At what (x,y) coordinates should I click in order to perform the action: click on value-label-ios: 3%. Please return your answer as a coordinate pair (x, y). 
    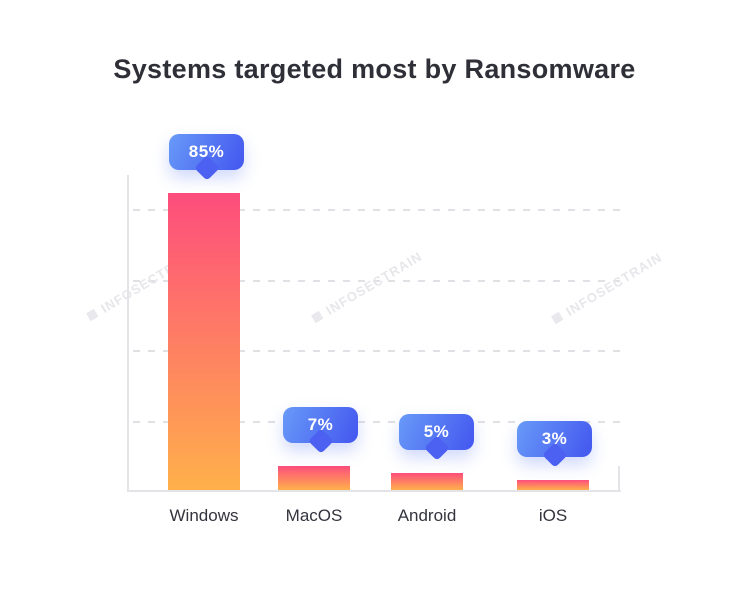
    Looking at the image, I should click on (554, 438).